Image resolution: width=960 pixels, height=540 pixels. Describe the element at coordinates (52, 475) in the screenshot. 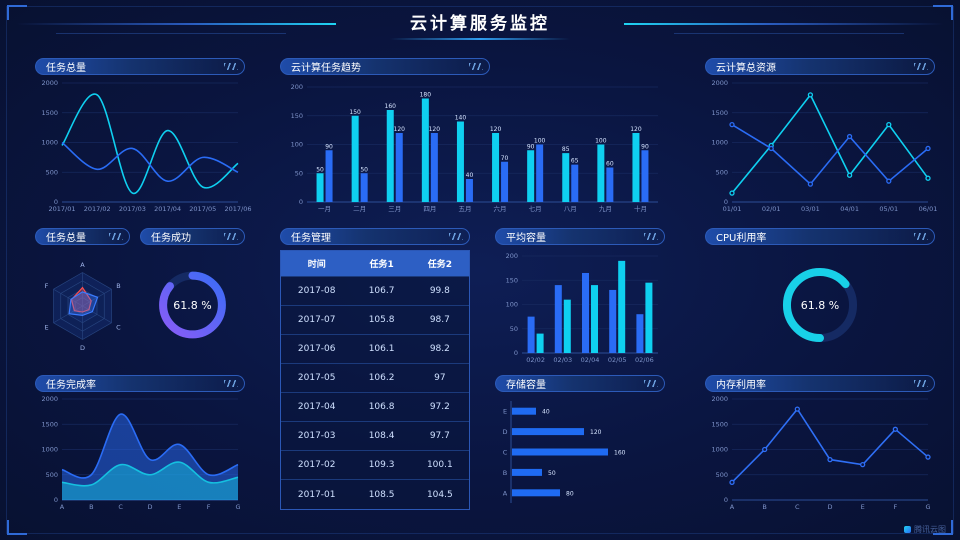

I see `svg-text: 500` at that location.